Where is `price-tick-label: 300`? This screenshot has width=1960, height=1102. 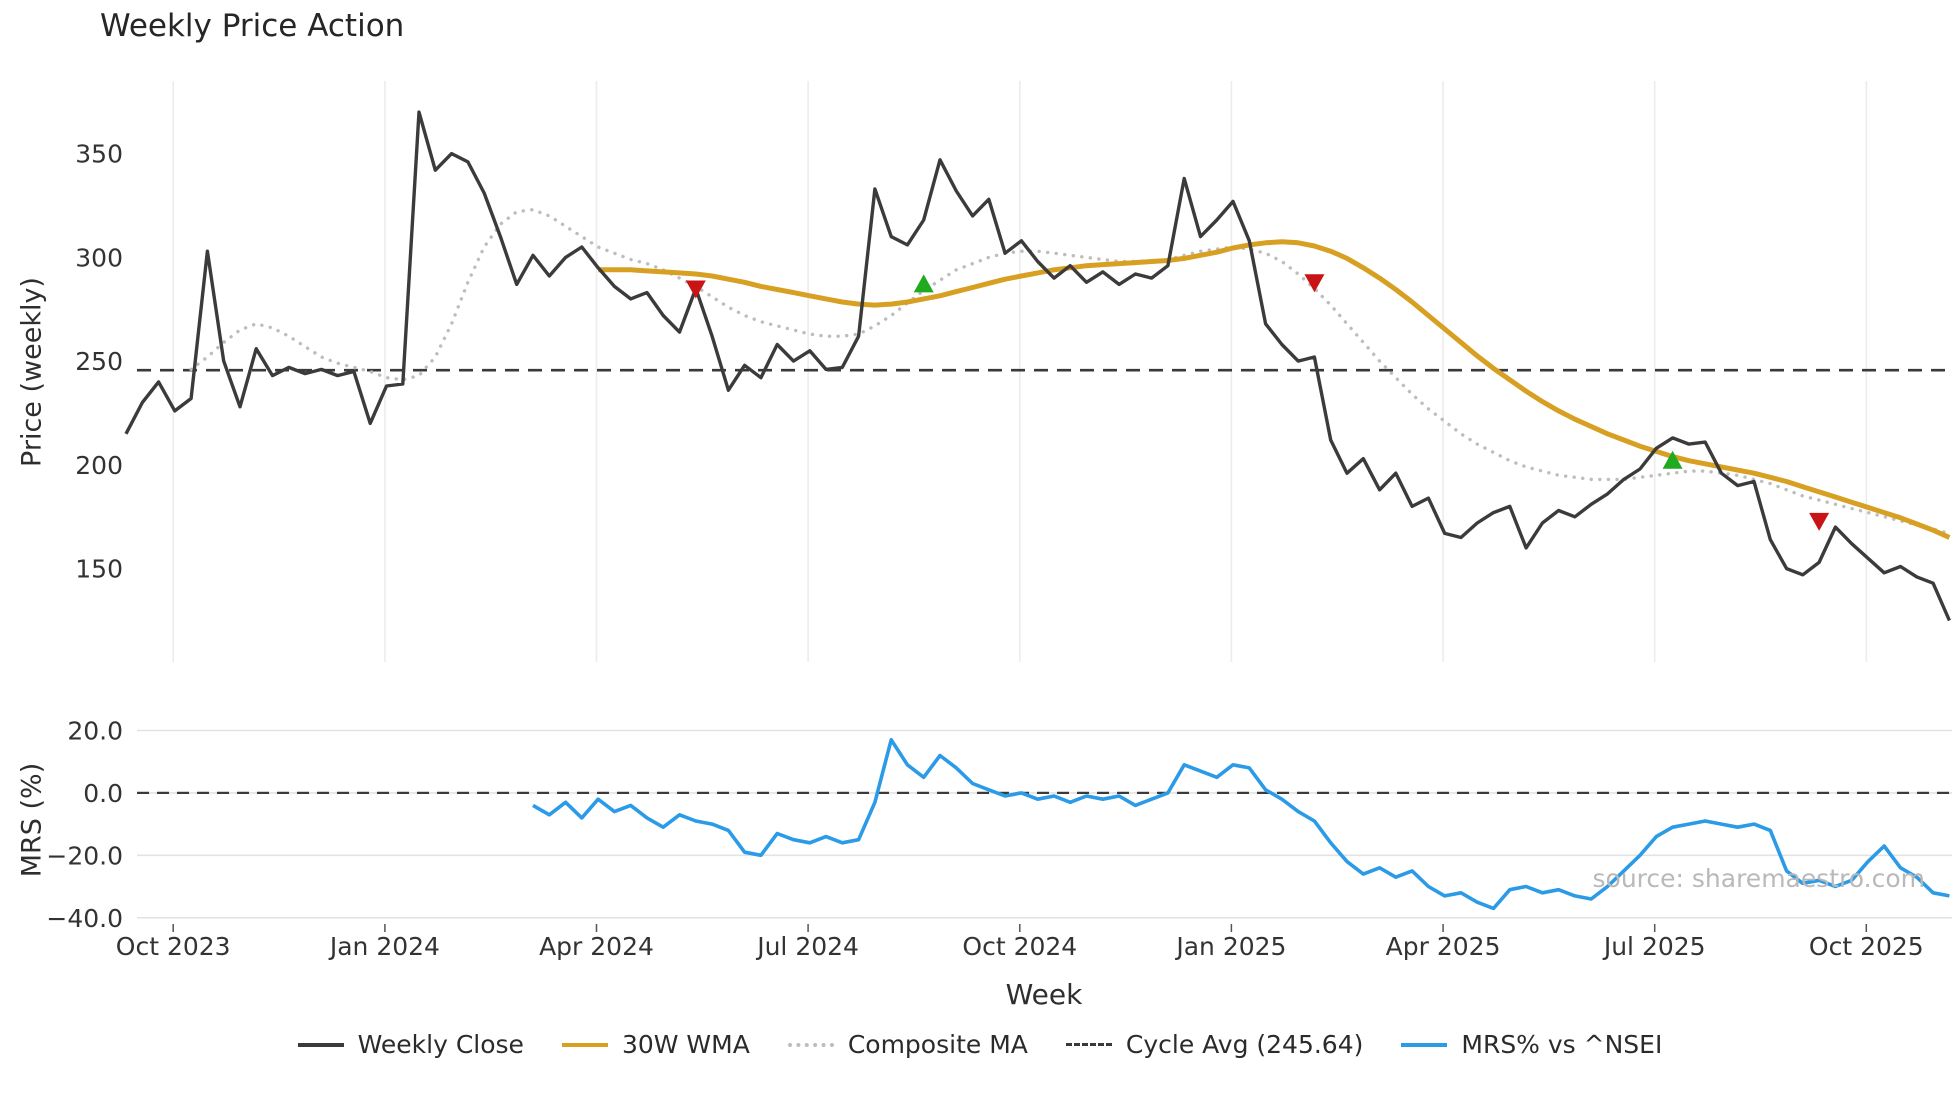
price-tick-label: 300 is located at coordinates (99, 257).